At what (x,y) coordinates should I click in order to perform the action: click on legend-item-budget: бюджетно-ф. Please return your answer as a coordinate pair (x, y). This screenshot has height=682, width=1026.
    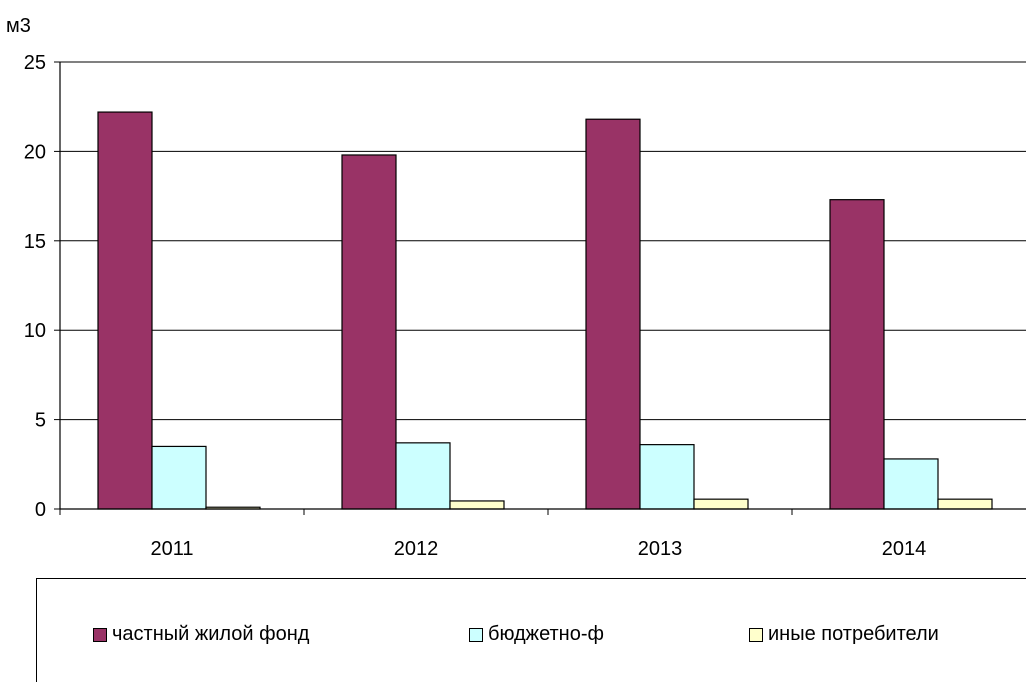
    Looking at the image, I should click on (536, 634).